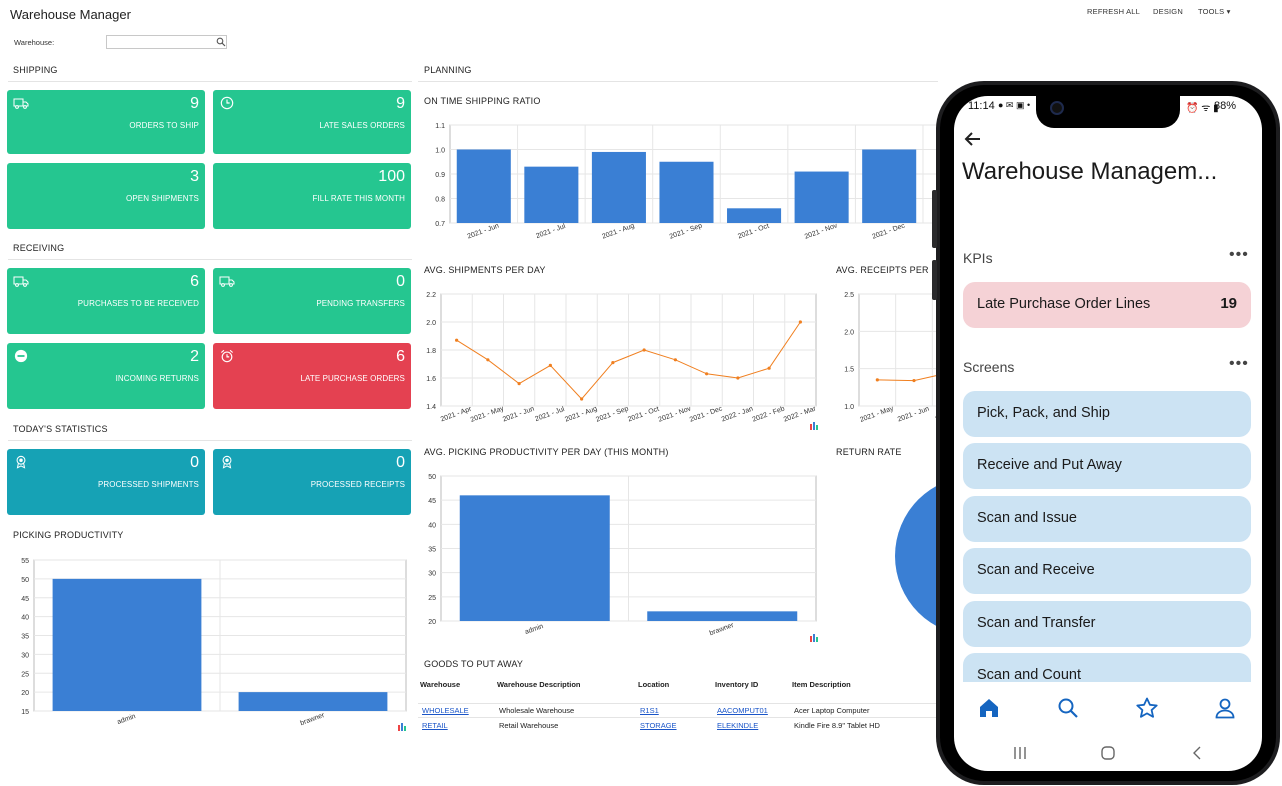 This screenshot has width=1282, height=786. What do you see at coordinates (654, 684) in the screenshot?
I see `col-header-location: Location` at bounding box center [654, 684].